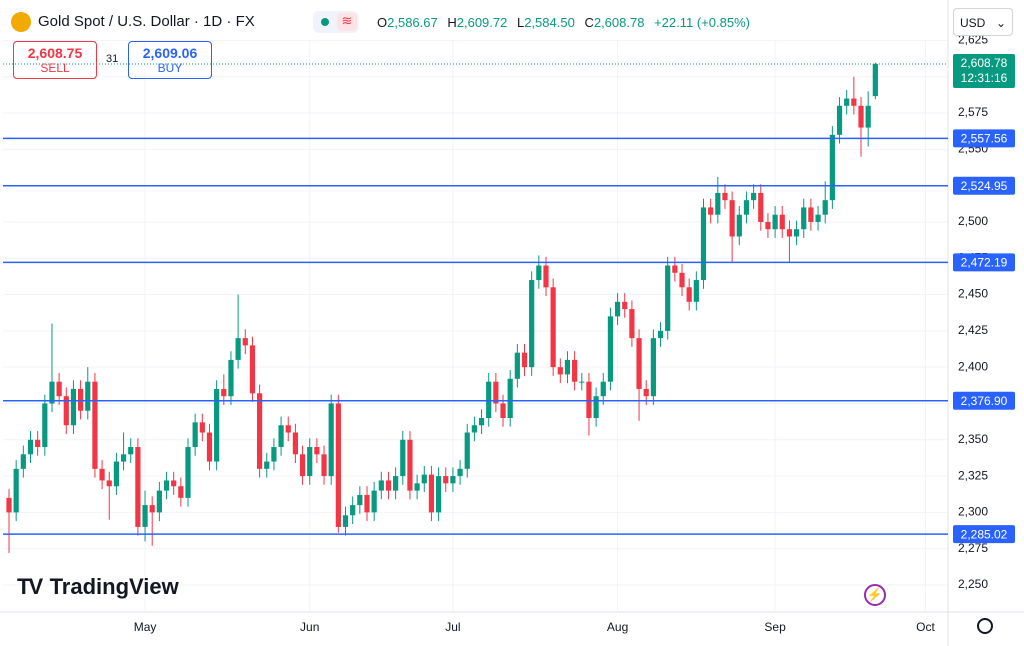  Describe the element at coordinates (983, 22) in the screenshot. I see `currency-button: USD ⌄` at that location.